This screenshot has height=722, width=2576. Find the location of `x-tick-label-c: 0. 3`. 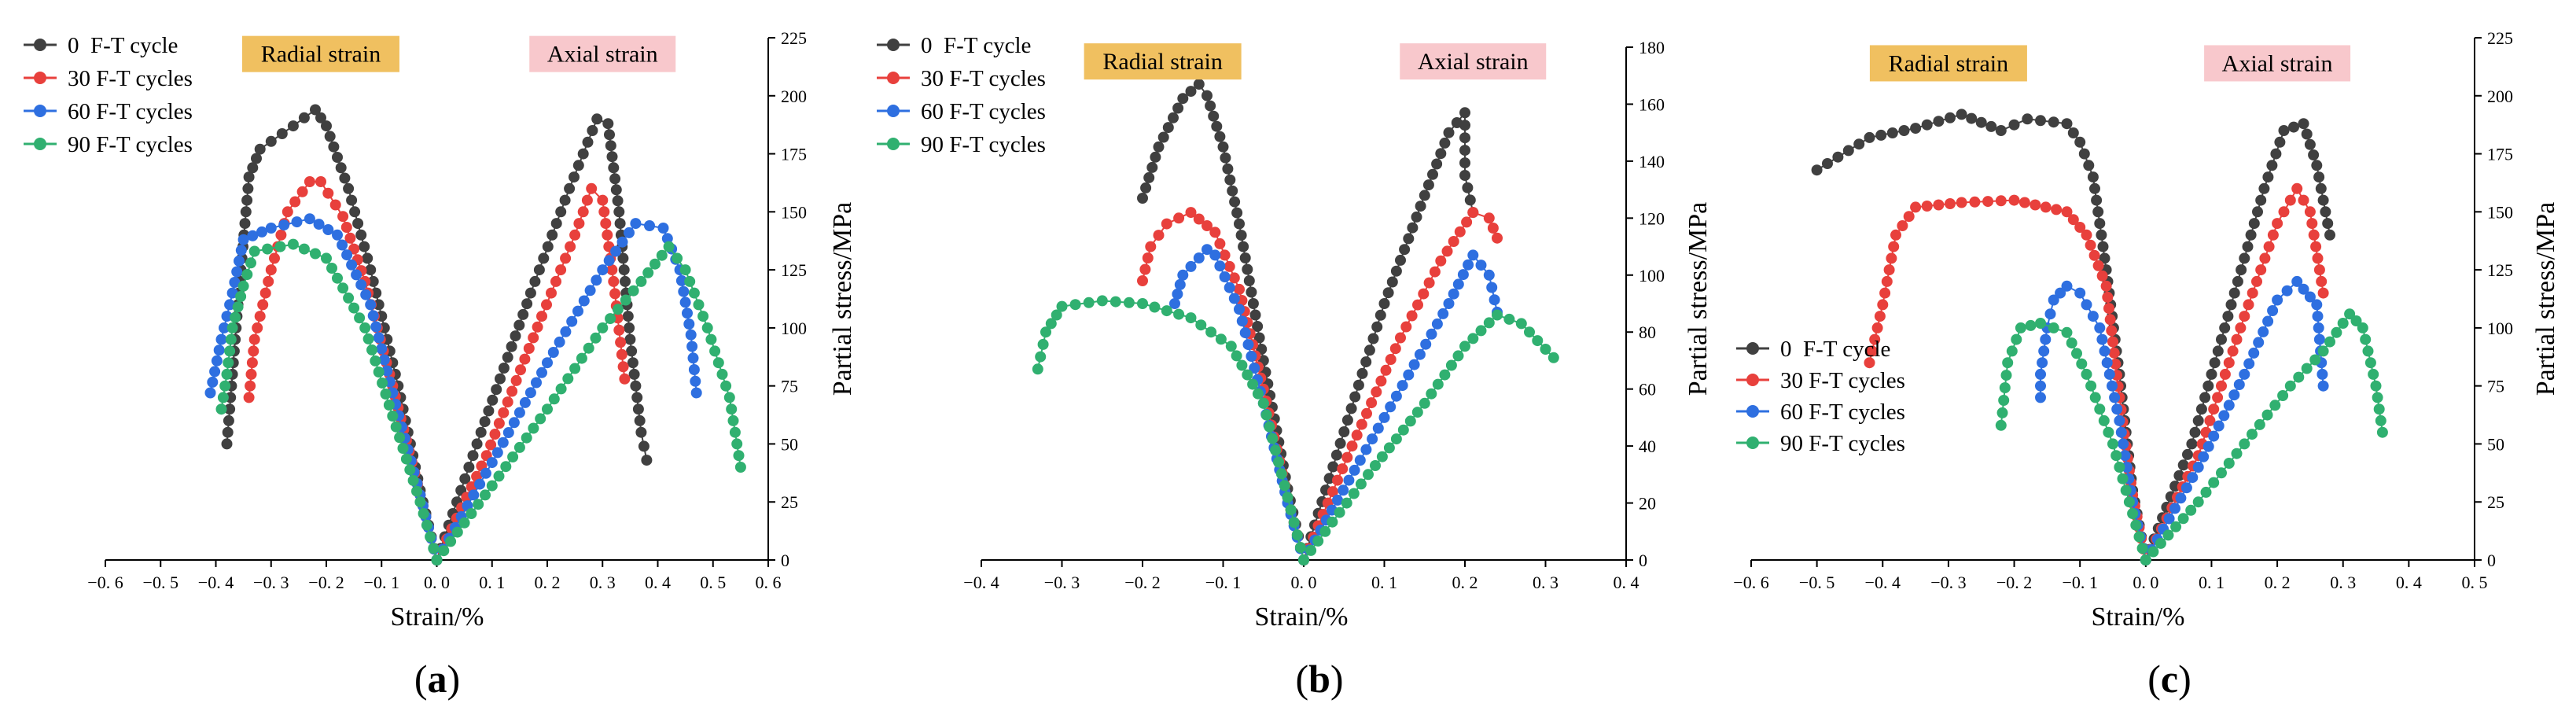

x-tick-label-c: 0. 3 is located at coordinates (2343, 583).